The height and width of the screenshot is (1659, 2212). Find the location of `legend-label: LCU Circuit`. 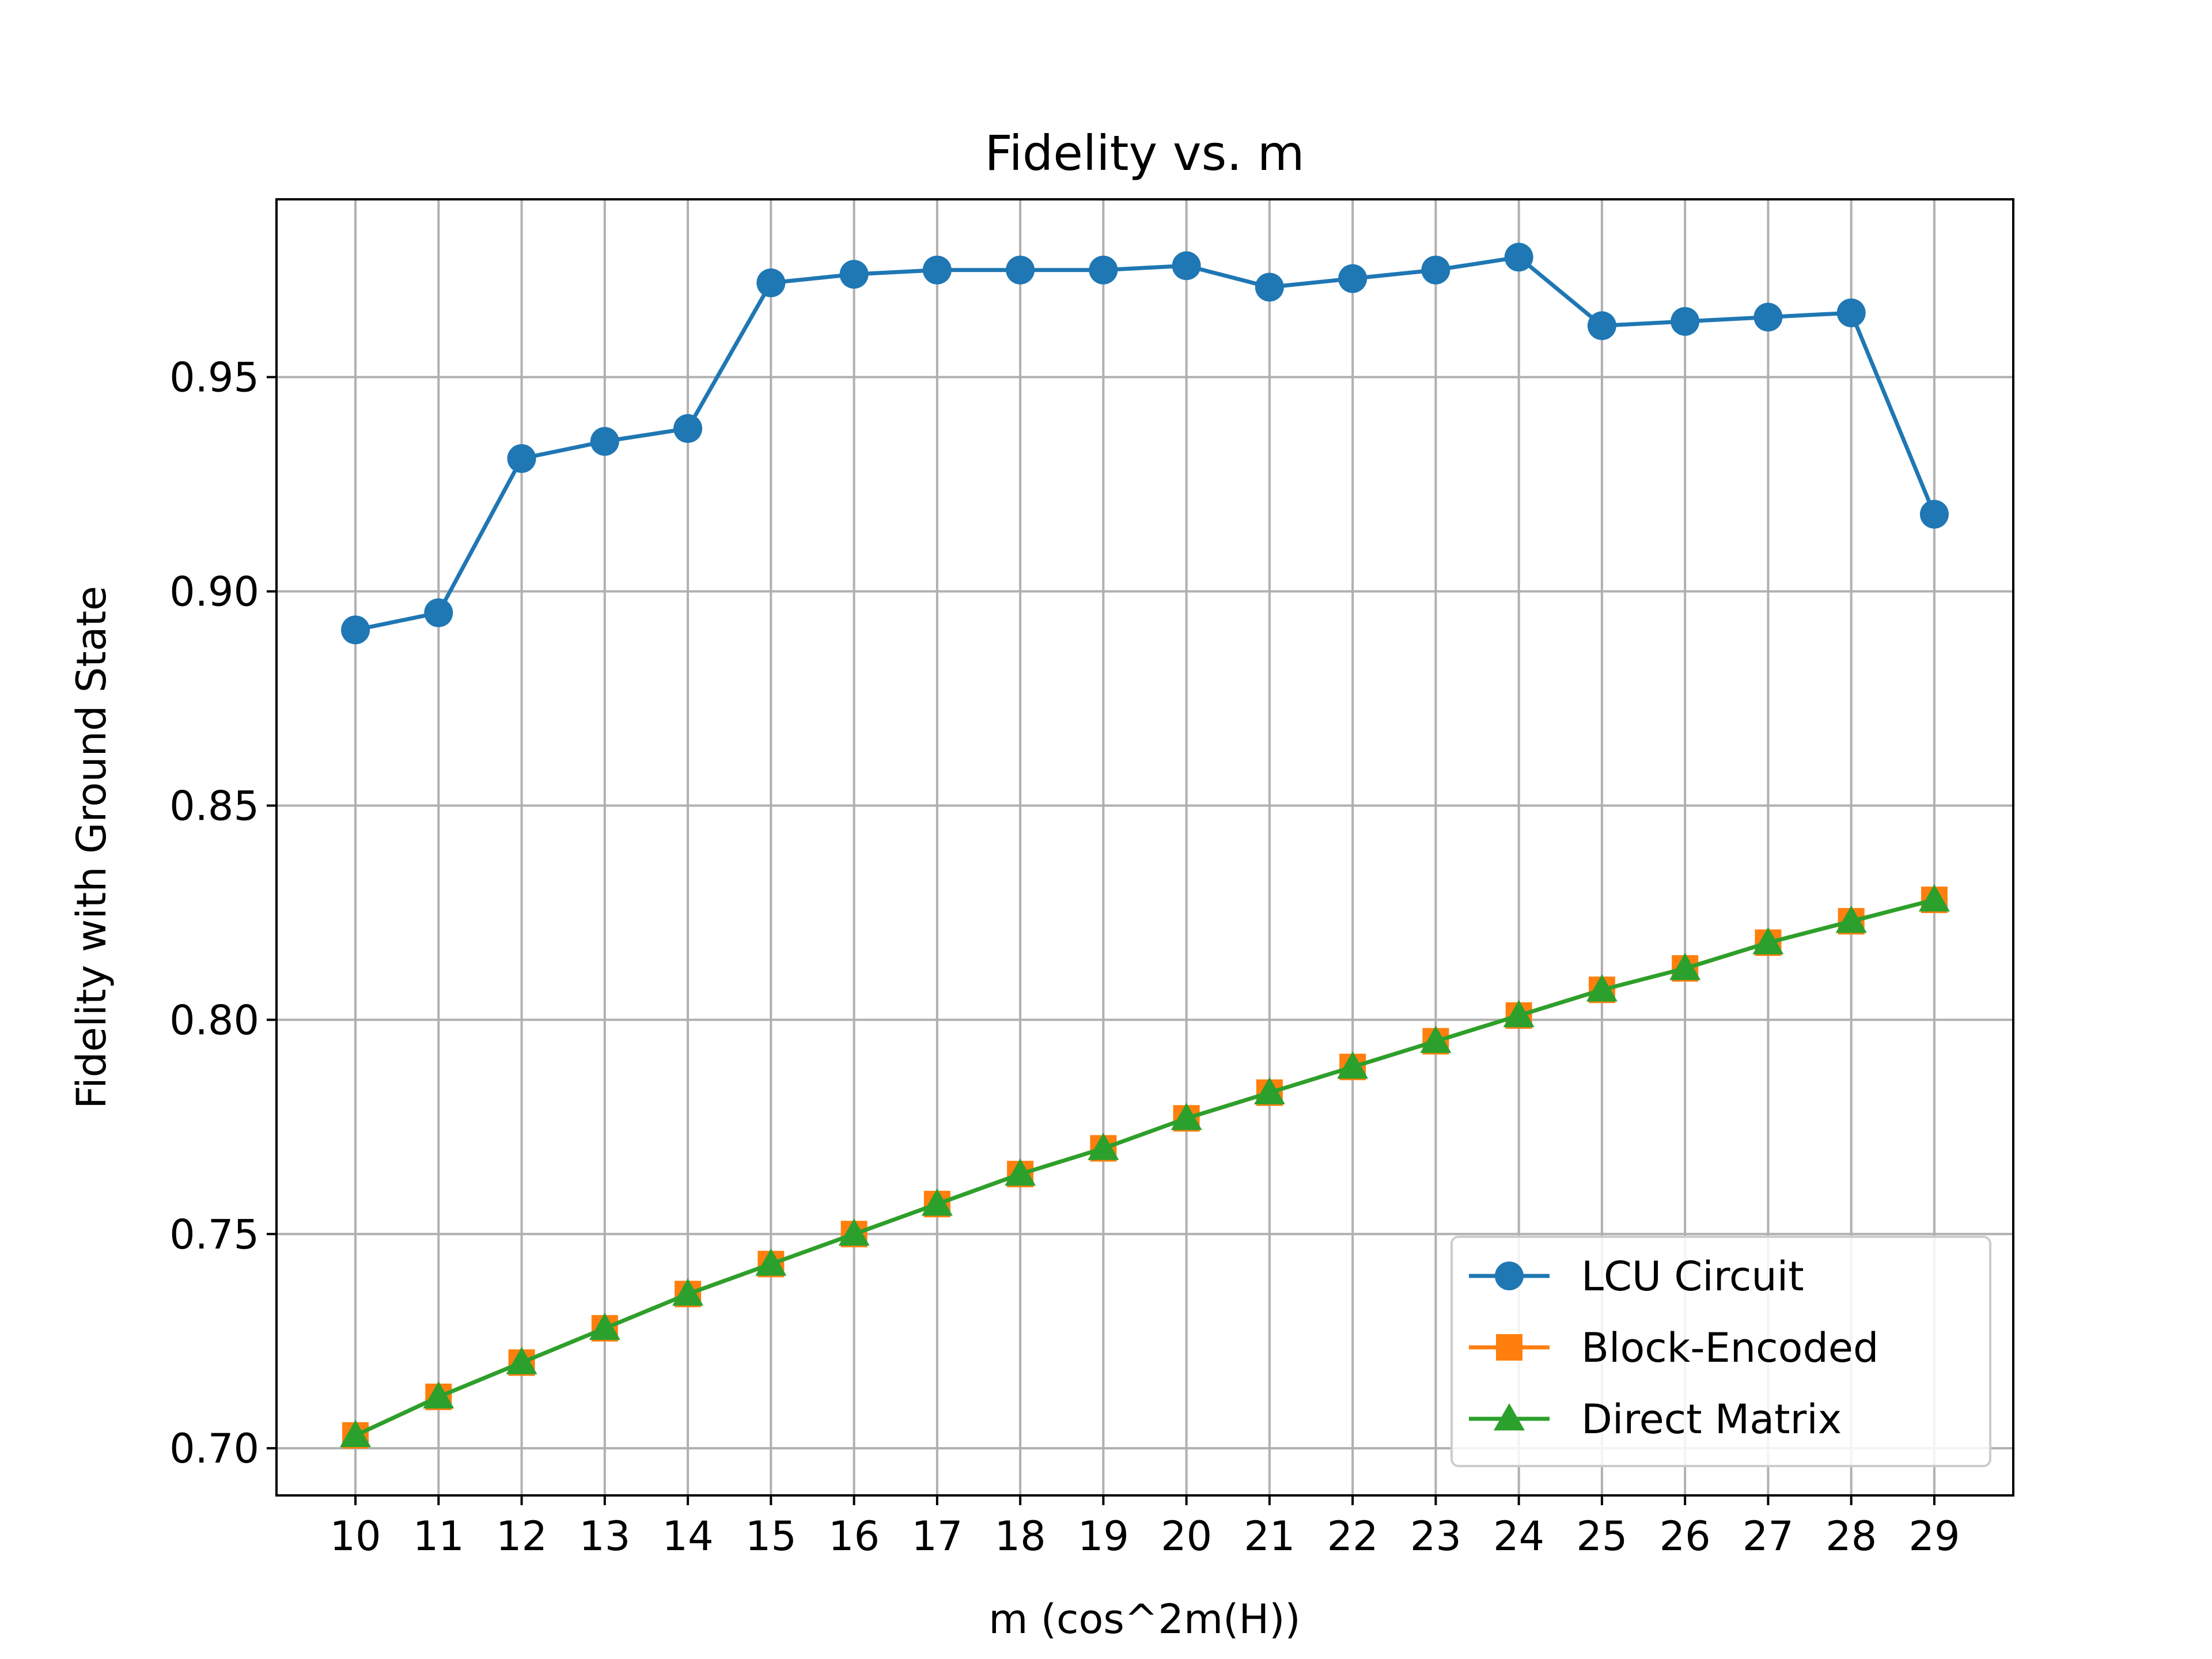

legend-label: LCU Circuit is located at coordinates (1692, 1276).